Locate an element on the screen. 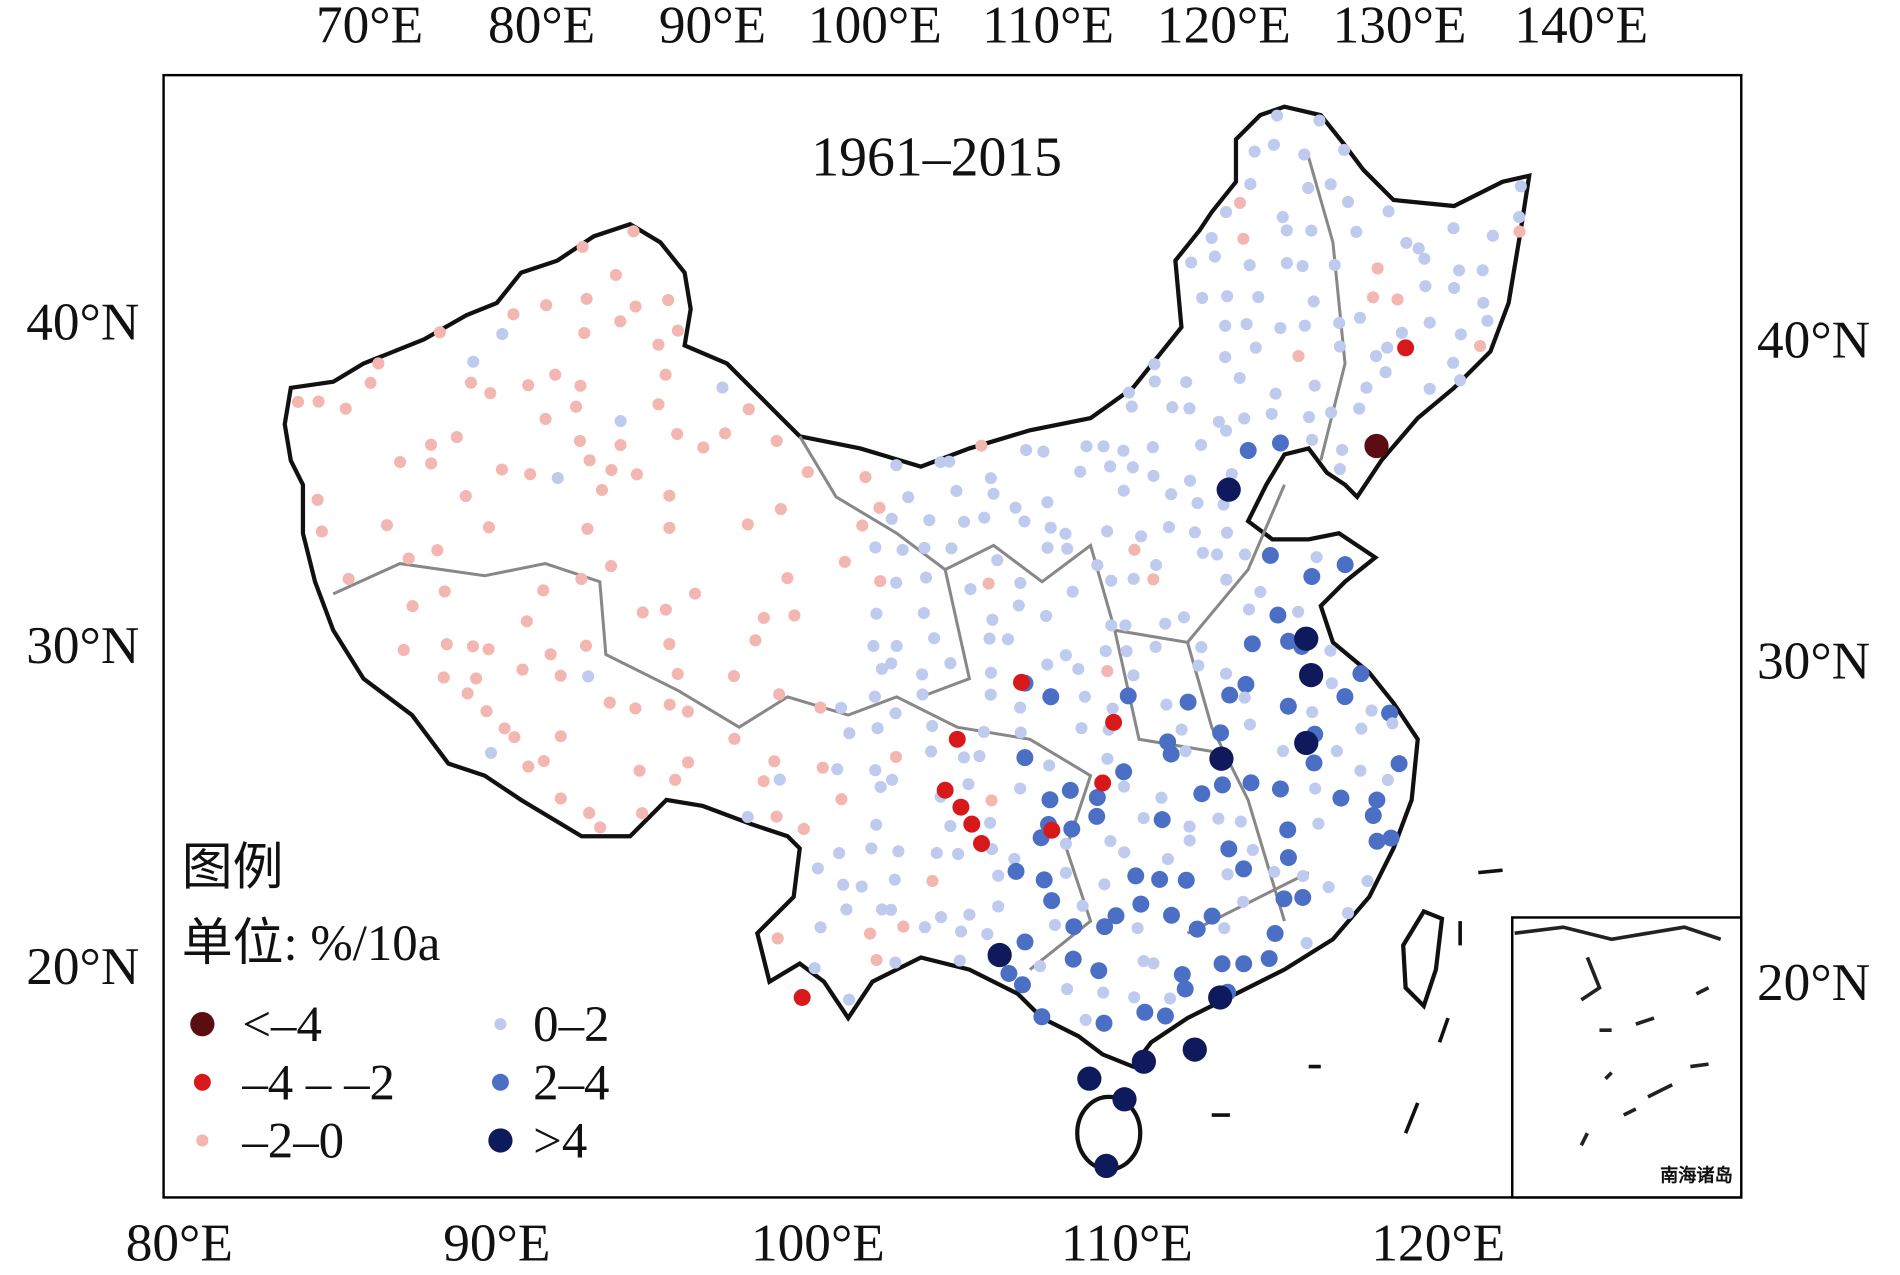 The image size is (1900, 1275). inset-frame is located at coordinates (1627, 1057).